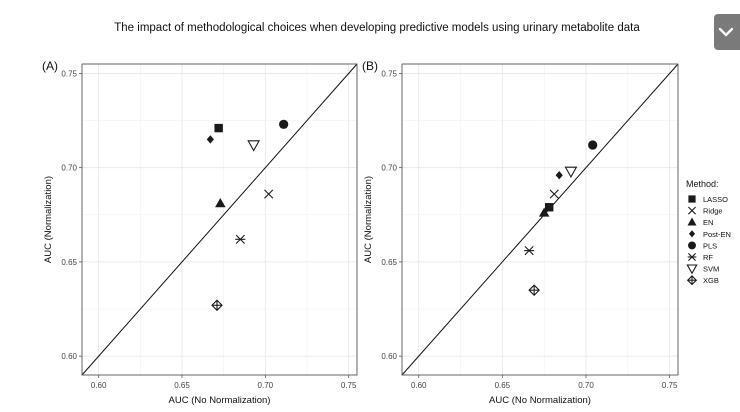  I want to click on legend-item-svm: SVM, so click(702, 269).